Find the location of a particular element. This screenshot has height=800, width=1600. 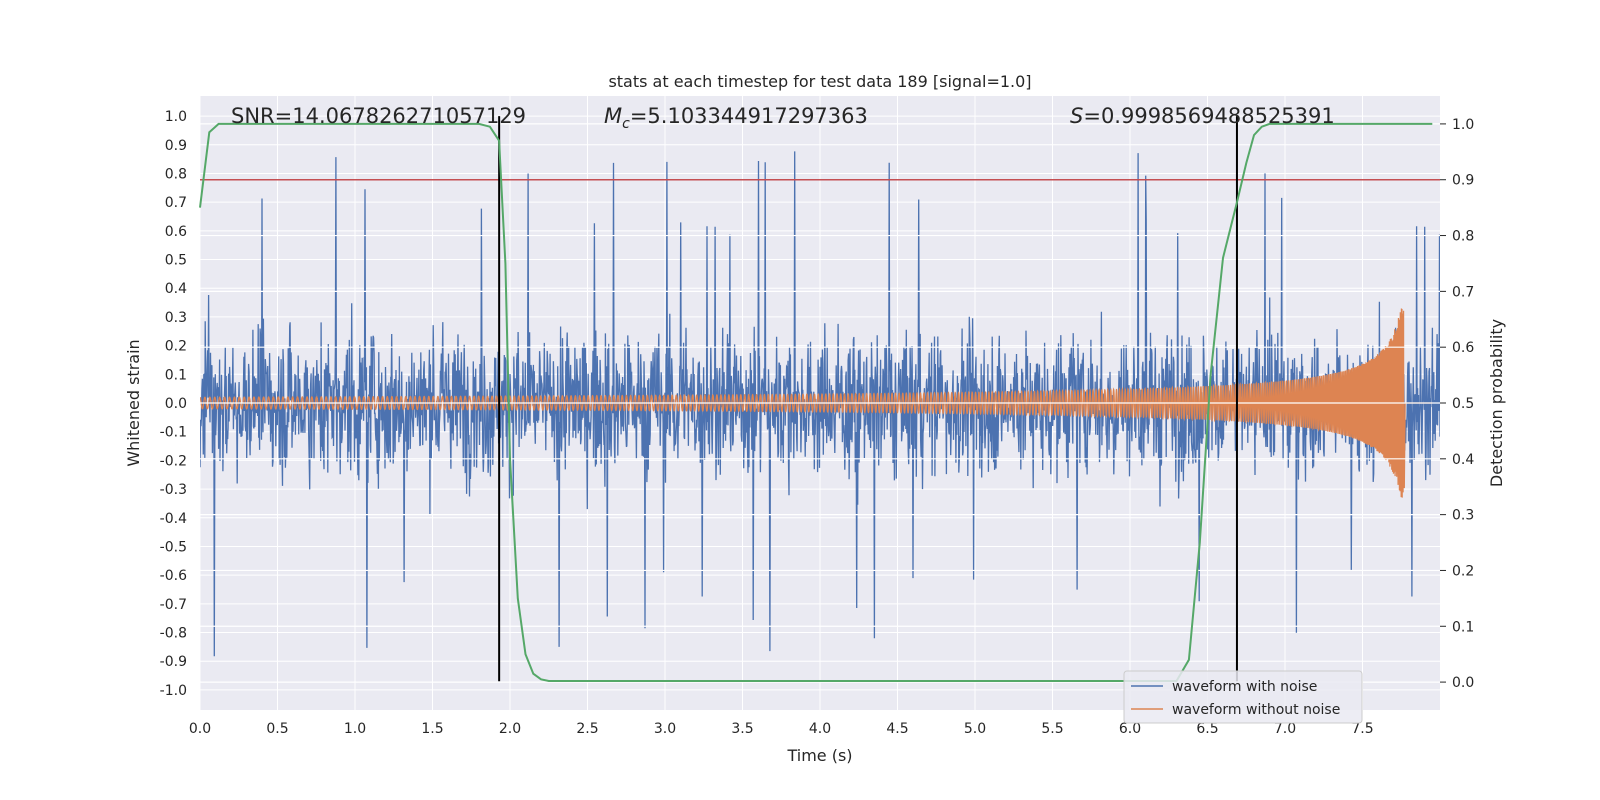

y-left-tick-label: -1.0 is located at coordinates (173, 691).